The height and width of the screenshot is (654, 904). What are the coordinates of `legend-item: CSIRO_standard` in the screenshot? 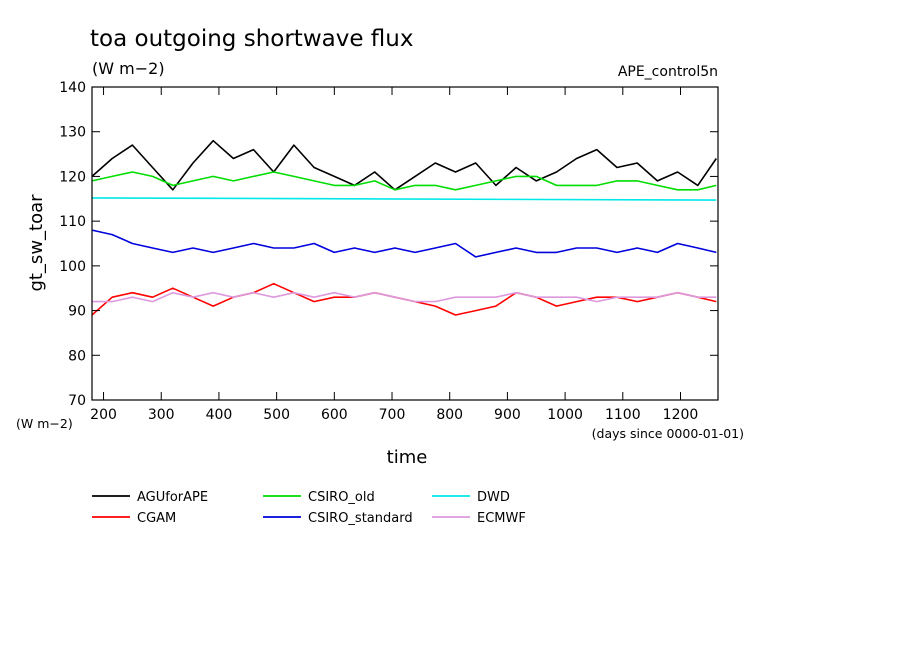 It's located at (338, 518).